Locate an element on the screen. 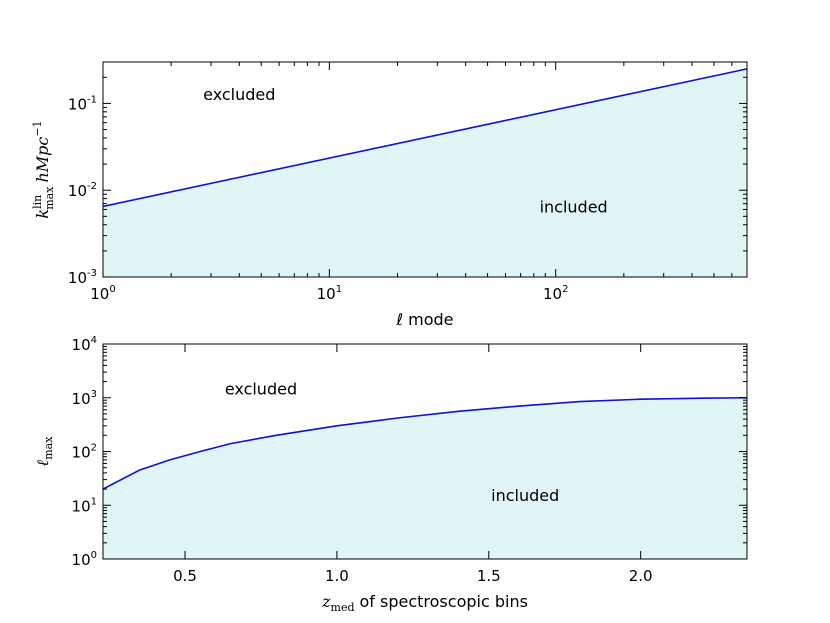 This screenshot has width=830, height=623. top-y-tick-label: 10⁻¹ is located at coordinates (82, 103).